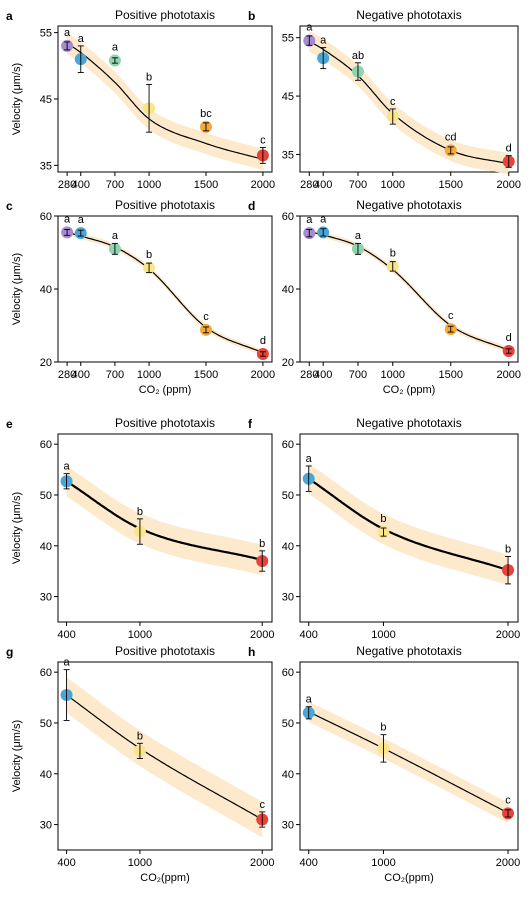 The height and width of the screenshot is (919, 530). What do you see at coordinates (358, 56) in the screenshot?
I see `significance-letter: ab` at bounding box center [358, 56].